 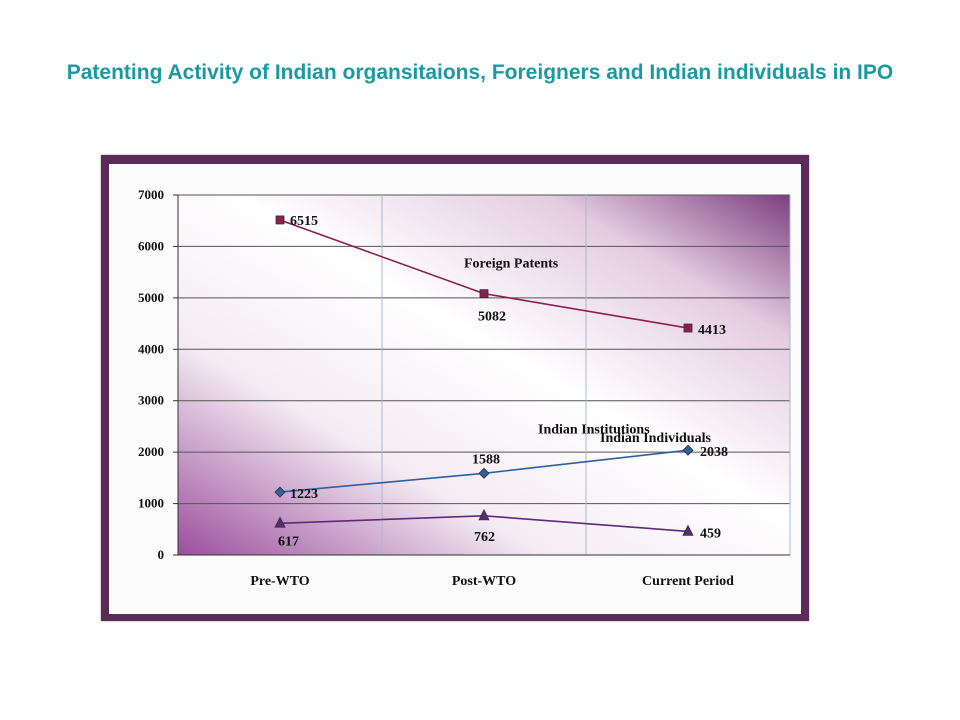 I want to click on y-tick-label: 6000, so click(x=151, y=245).